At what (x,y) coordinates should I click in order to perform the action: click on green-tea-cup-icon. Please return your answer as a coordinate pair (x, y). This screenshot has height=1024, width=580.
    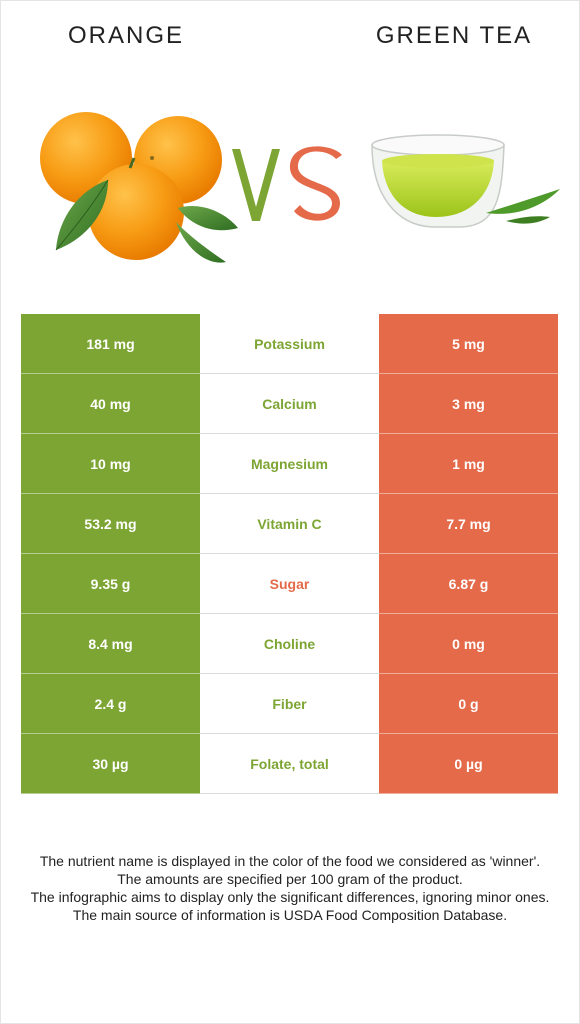
    Looking at the image, I should click on (465, 181).